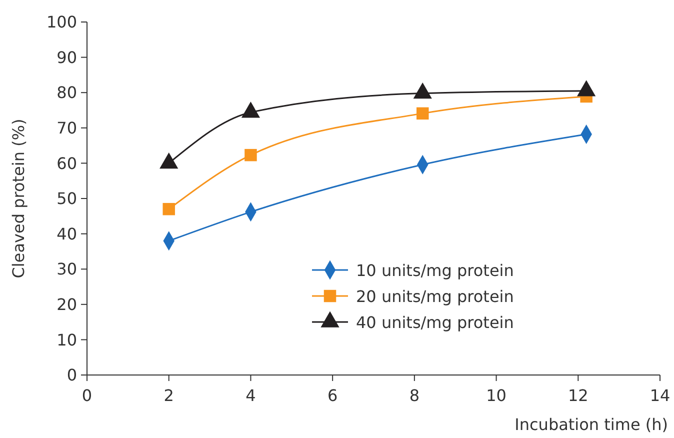  Describe the element at coordinates (66, 234) in the screenshot. I see `y-tick-label: 40` at that location.